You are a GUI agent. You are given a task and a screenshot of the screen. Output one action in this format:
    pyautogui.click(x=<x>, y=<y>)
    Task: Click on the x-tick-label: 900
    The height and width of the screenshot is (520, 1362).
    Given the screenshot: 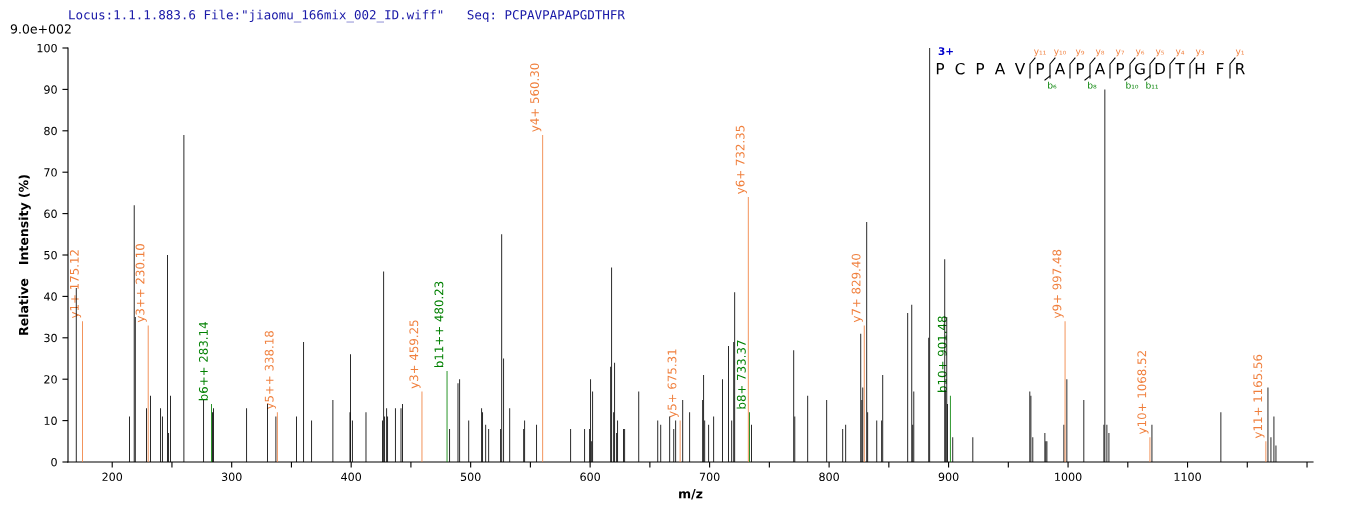 What is the action you would take?
    pyautogui.click(x=948, y=477)
    